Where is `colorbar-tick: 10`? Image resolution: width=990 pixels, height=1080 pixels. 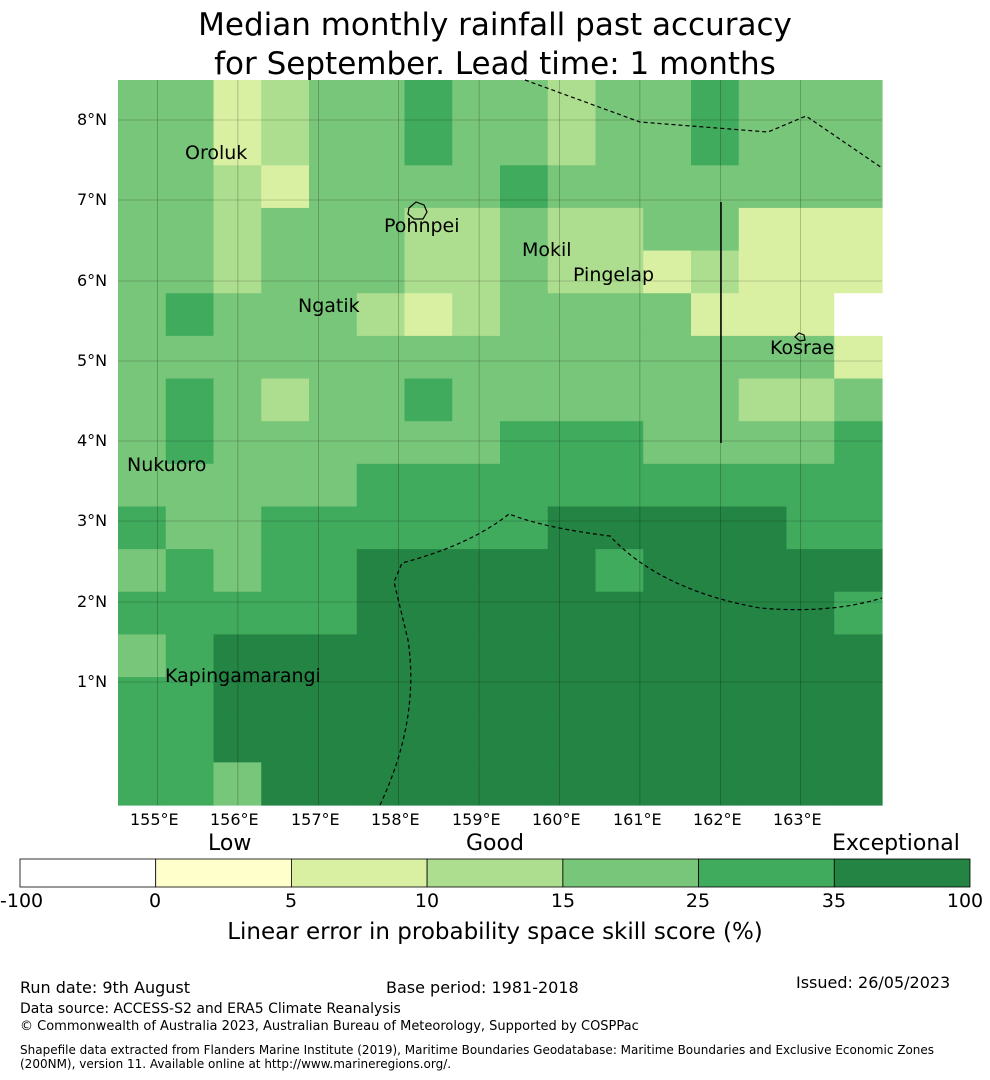
colorbar-tick: 10 is located at coordinates (427, 901).